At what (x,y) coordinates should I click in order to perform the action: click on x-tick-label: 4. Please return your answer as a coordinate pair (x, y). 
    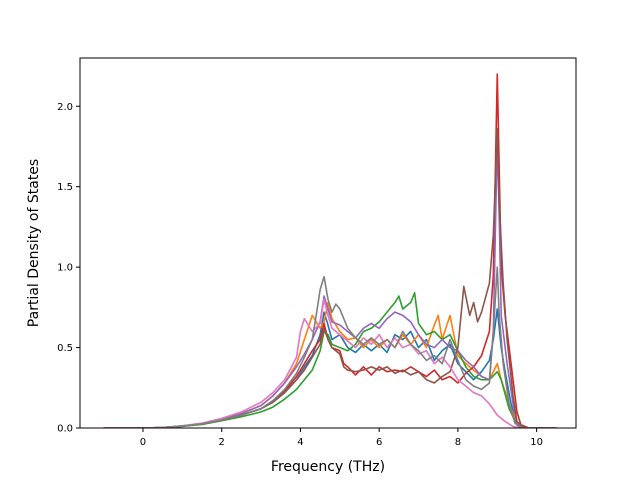
    Looking at the image, I should click on (300, 442).